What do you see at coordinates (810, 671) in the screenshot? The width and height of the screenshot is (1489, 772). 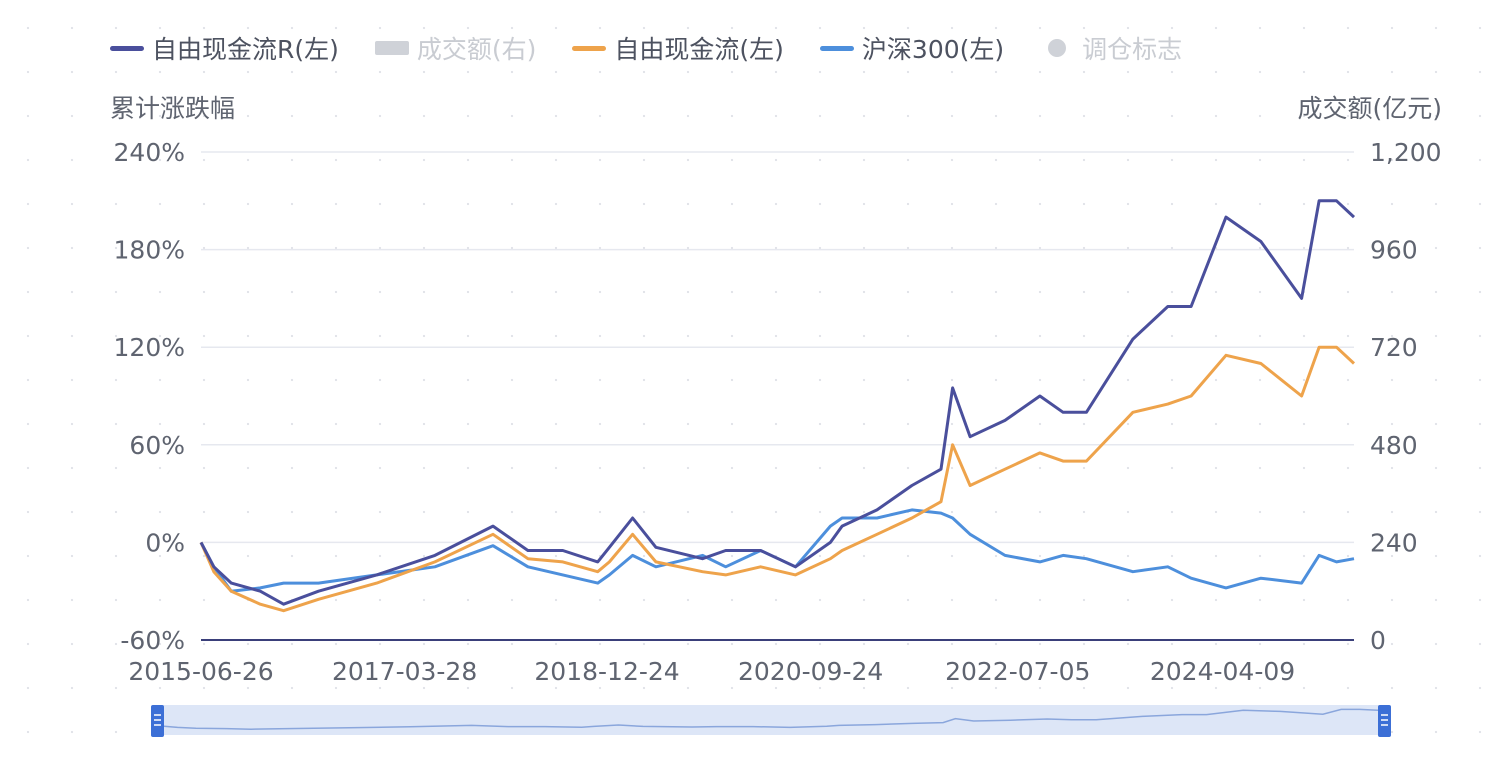 I see `x-tick-label: 2020-09-24` at bounding box center [810, 671].